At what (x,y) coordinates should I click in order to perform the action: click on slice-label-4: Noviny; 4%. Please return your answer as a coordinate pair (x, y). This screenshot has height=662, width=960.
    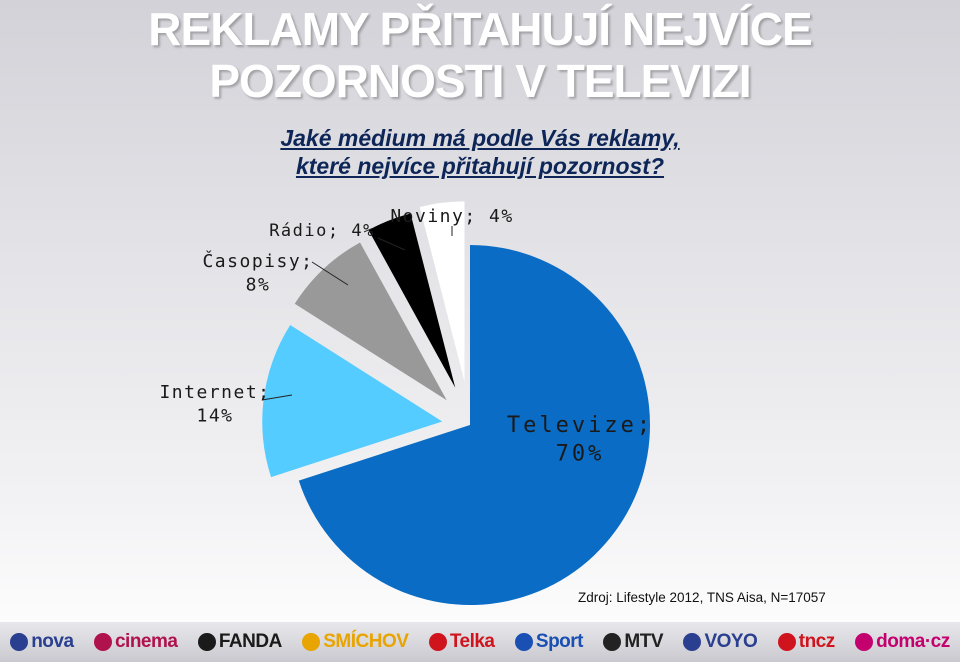
    Looking at the image, I should click on (451, 216).